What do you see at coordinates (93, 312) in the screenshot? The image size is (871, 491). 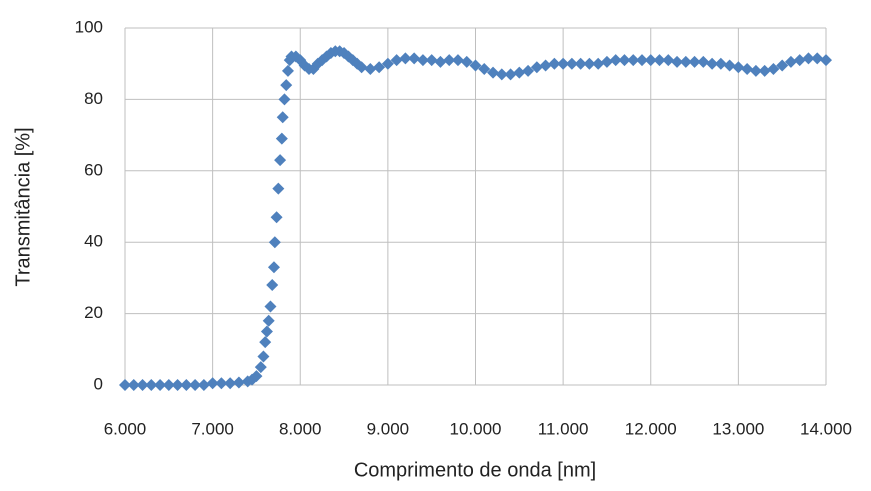 I see `y-tick-label: 20` at bounding box center [93, 312].